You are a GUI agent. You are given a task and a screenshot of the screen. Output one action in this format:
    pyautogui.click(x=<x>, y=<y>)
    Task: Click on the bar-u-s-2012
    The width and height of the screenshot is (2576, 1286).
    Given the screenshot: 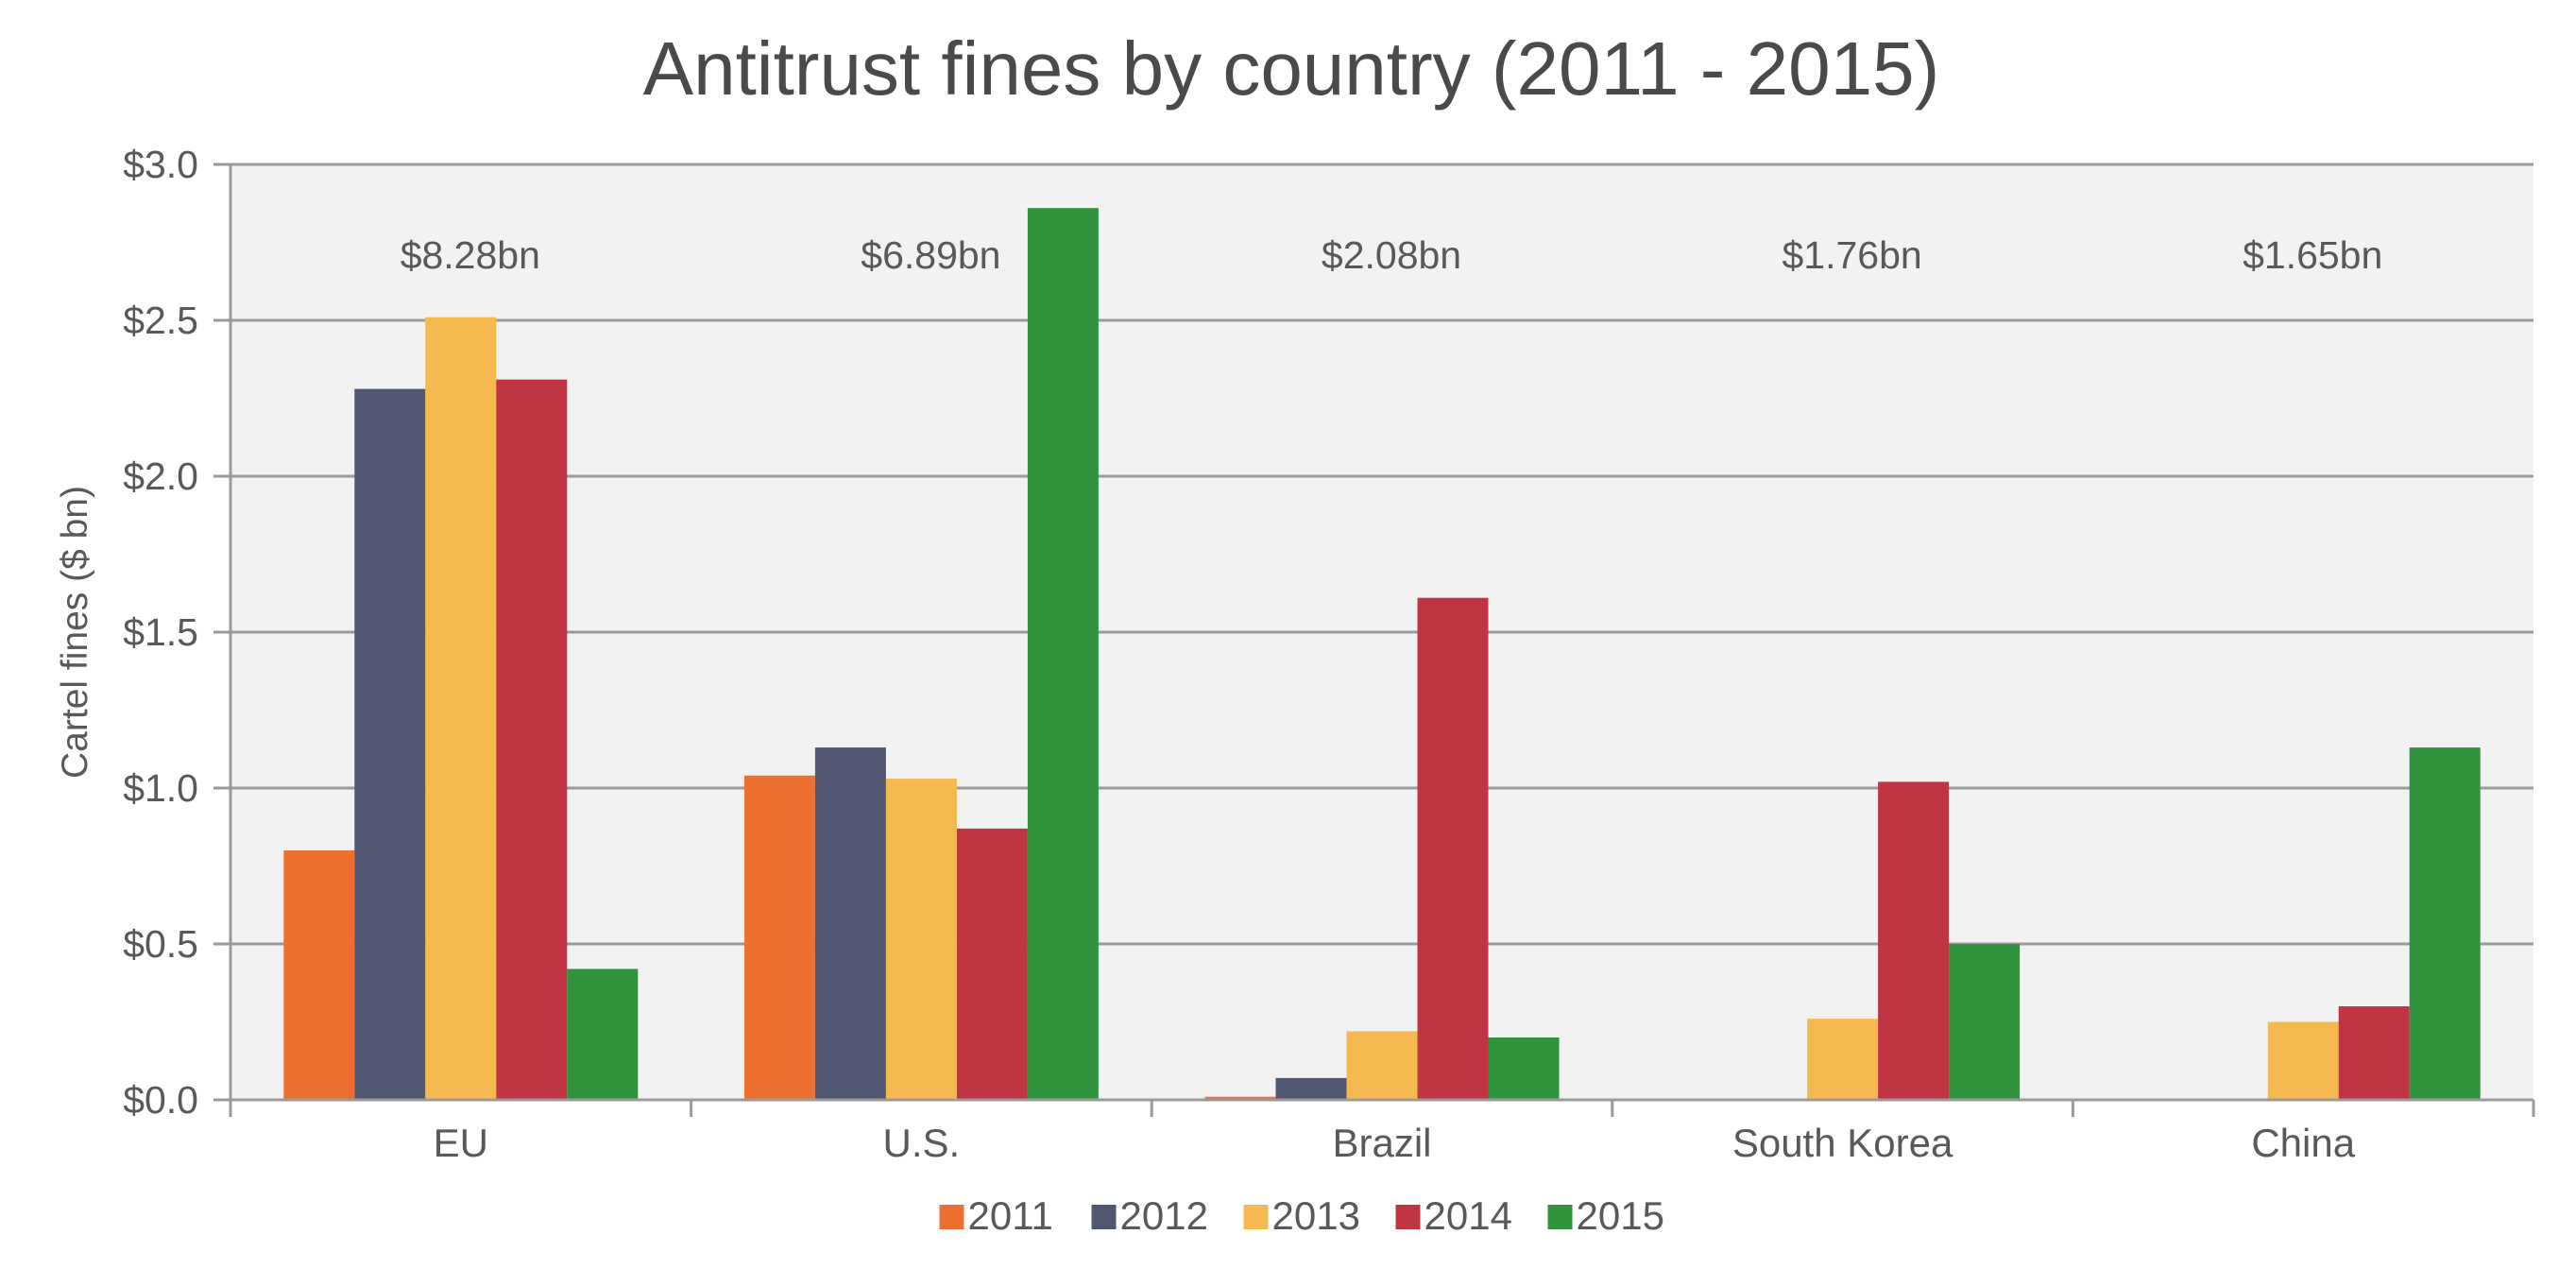 What is the action you would take?
    pyautogui.click(x=850, y=923)
    